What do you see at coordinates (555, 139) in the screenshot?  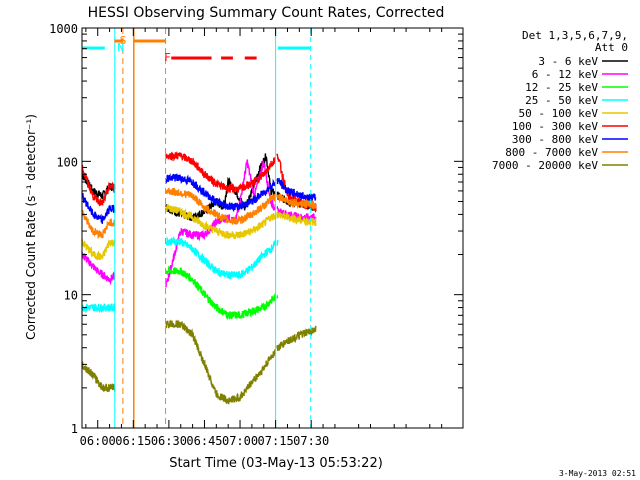 I see `legend-label-6: 300 - 800 keV` at bounding box center [555, 139].